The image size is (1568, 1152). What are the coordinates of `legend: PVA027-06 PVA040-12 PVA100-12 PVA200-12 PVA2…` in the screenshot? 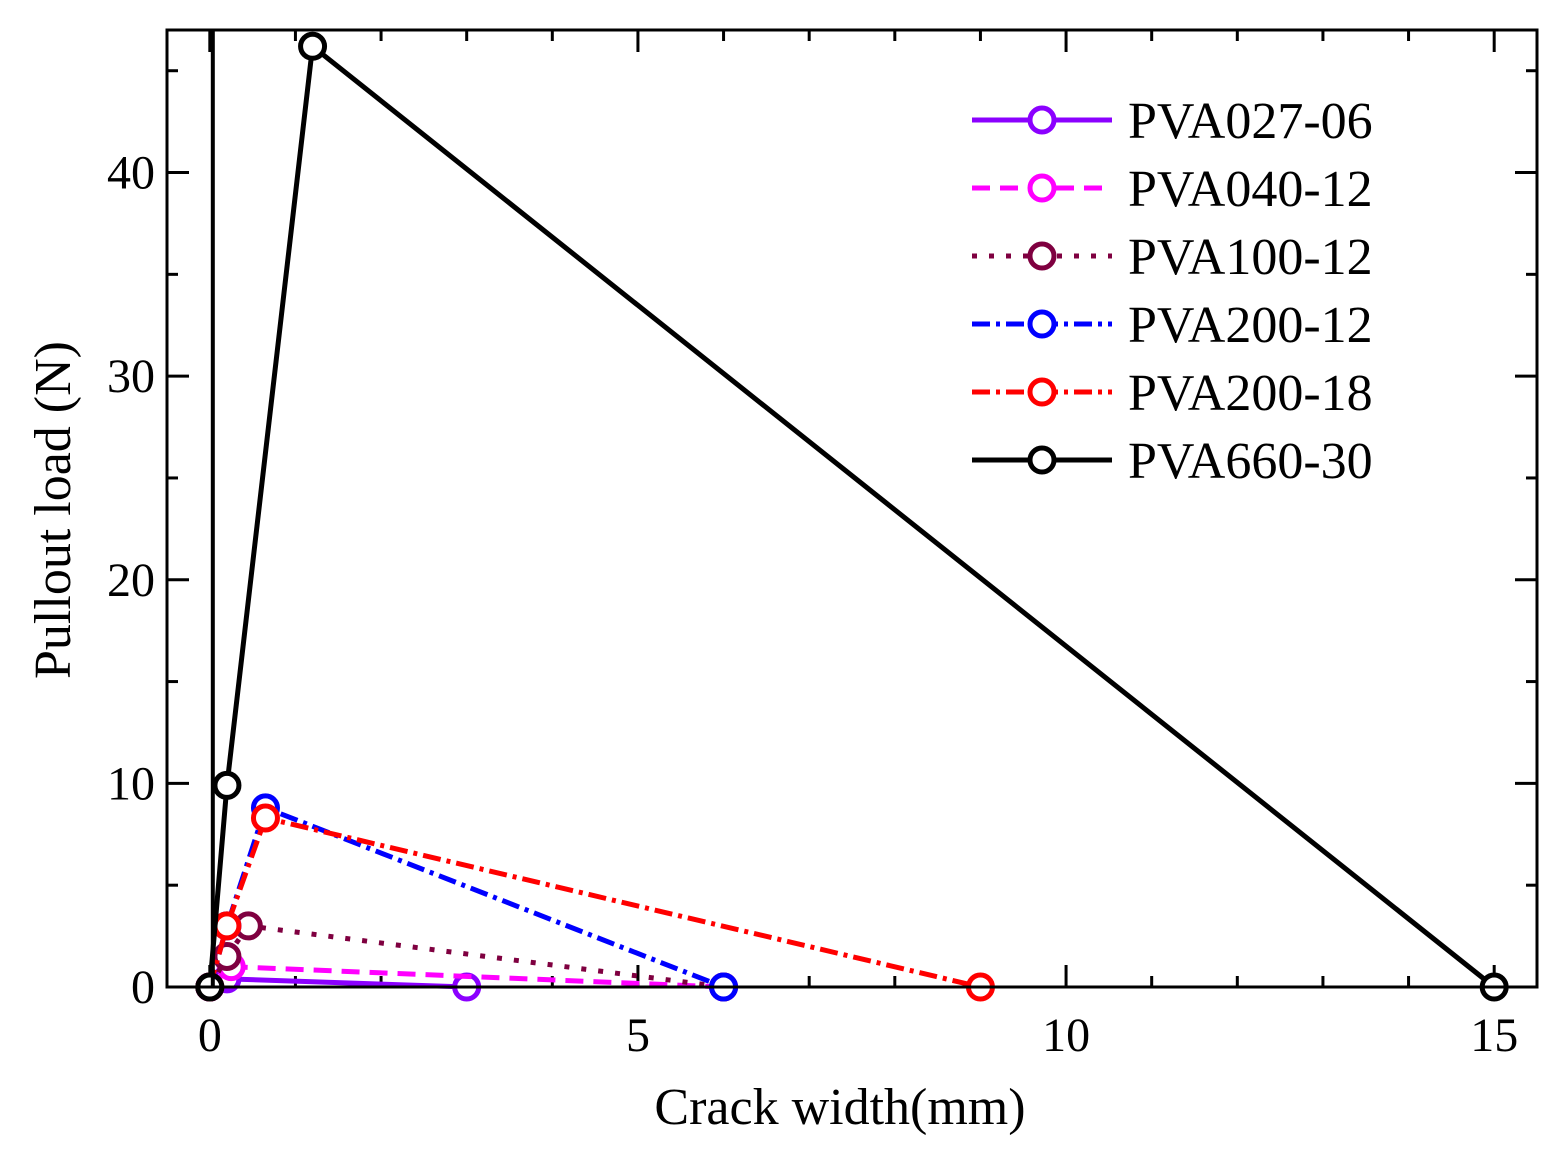 It's located at (1172, 291).